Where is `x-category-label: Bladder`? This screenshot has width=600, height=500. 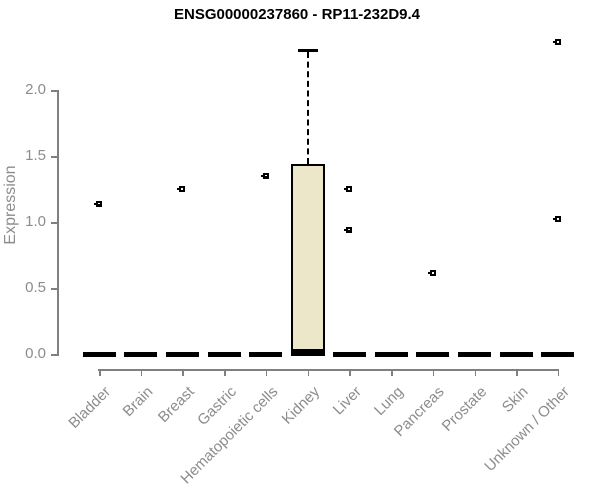 x-category-label: Bladder is located at coordinates (90, 407).